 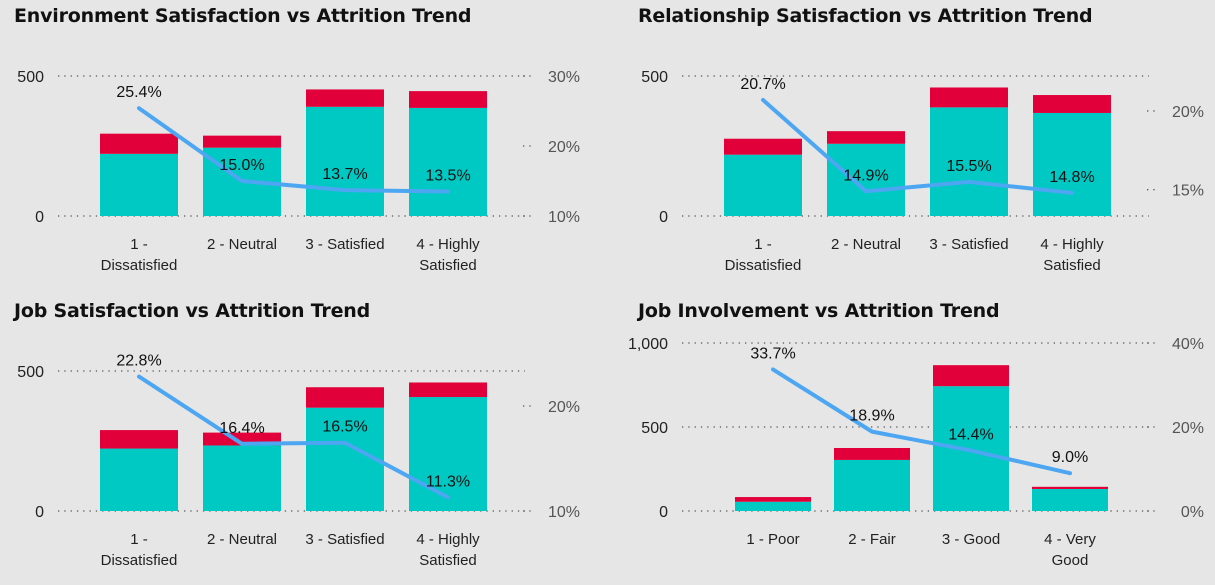 I want to click on category-label: 2 - Fair, so click(x=872, y=539).